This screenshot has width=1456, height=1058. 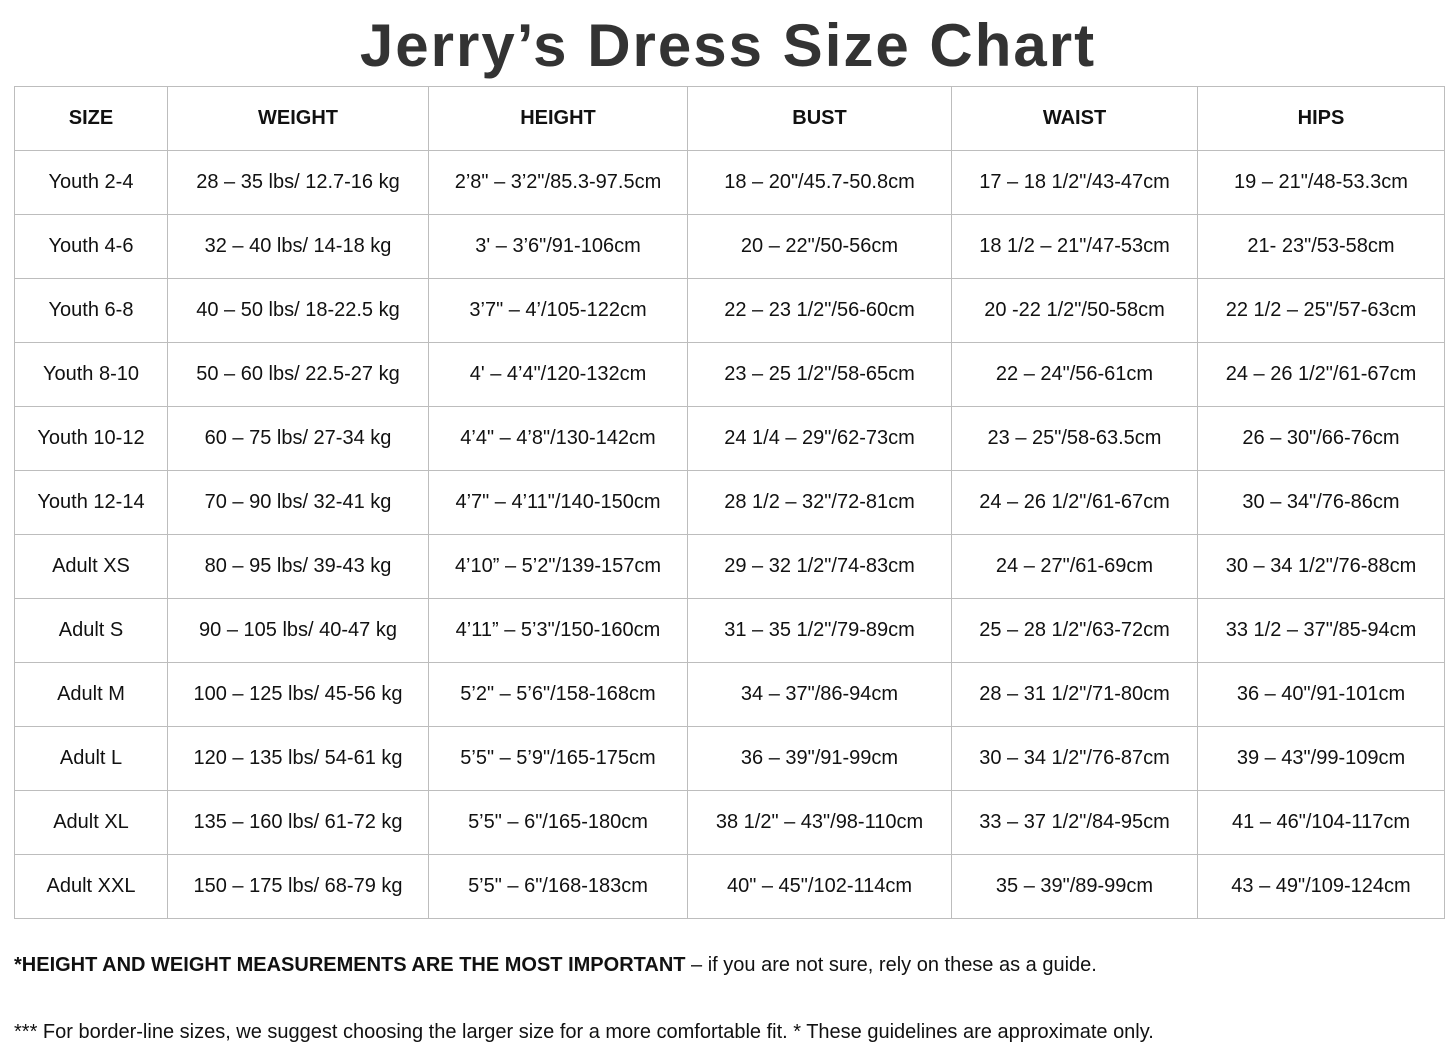 I want to click on cell-bust: 36 – 39"/91-99cm, so click(x=819, y=758).